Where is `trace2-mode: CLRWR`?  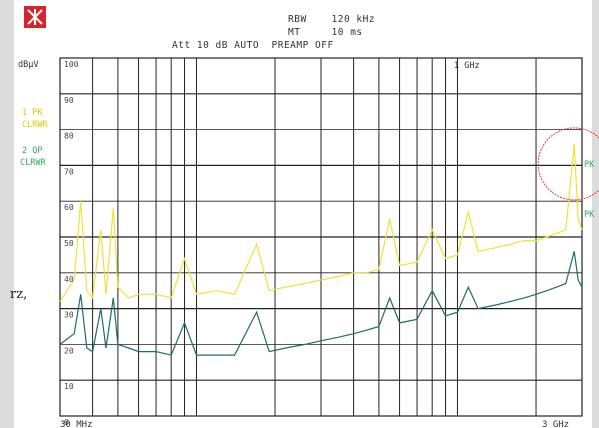 trace2-mode: CLRWR is located at coordinates (33, 163).